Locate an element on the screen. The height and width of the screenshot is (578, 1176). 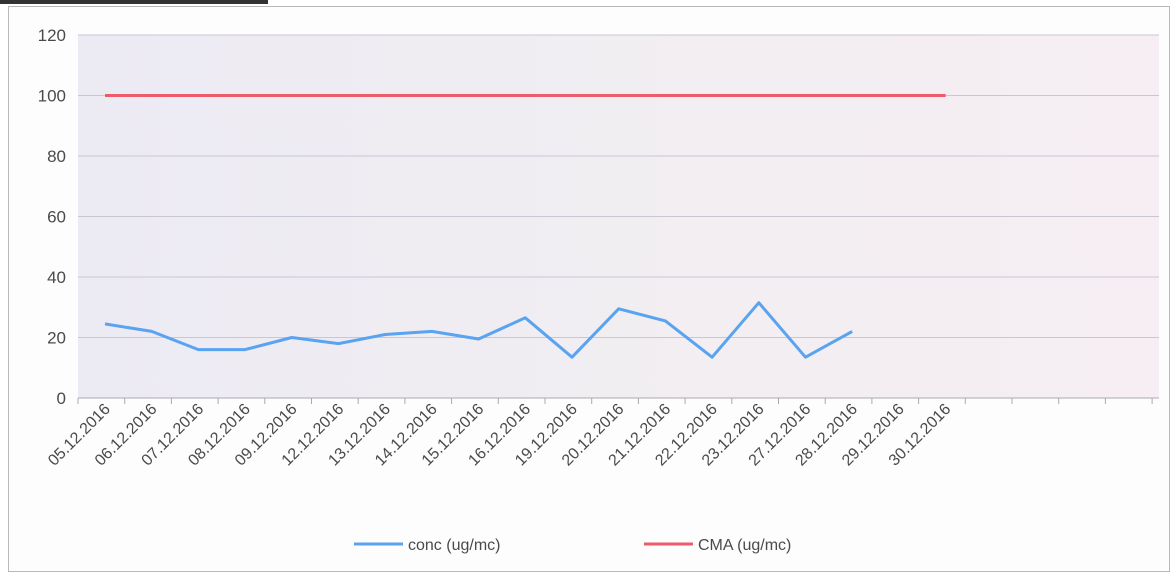
y-axis-ticks: 0 20 40 60 80 100 120 is located at coordinates (52, 217).